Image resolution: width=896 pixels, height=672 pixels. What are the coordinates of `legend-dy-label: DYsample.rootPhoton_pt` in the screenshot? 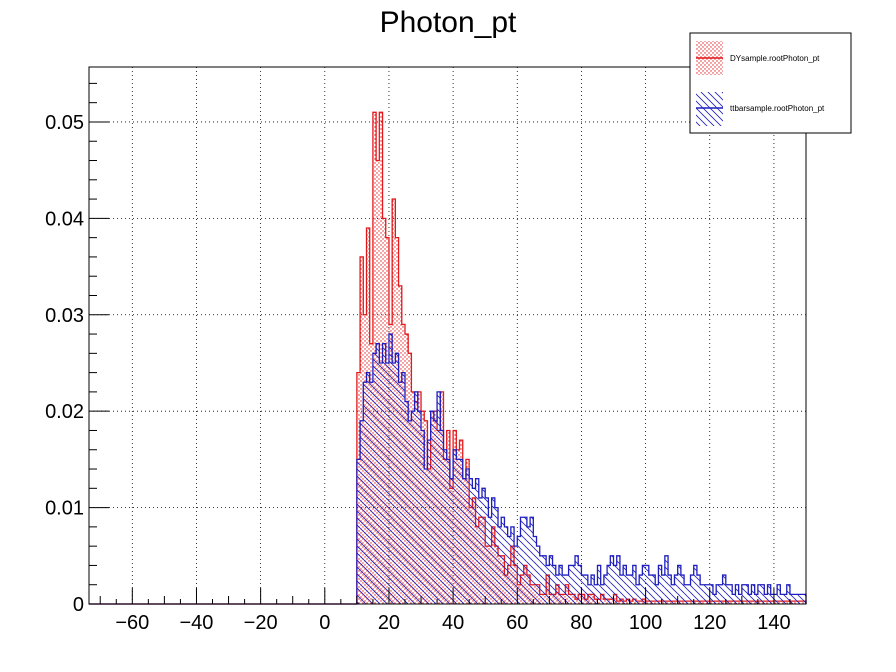 It's located at (775, 58).